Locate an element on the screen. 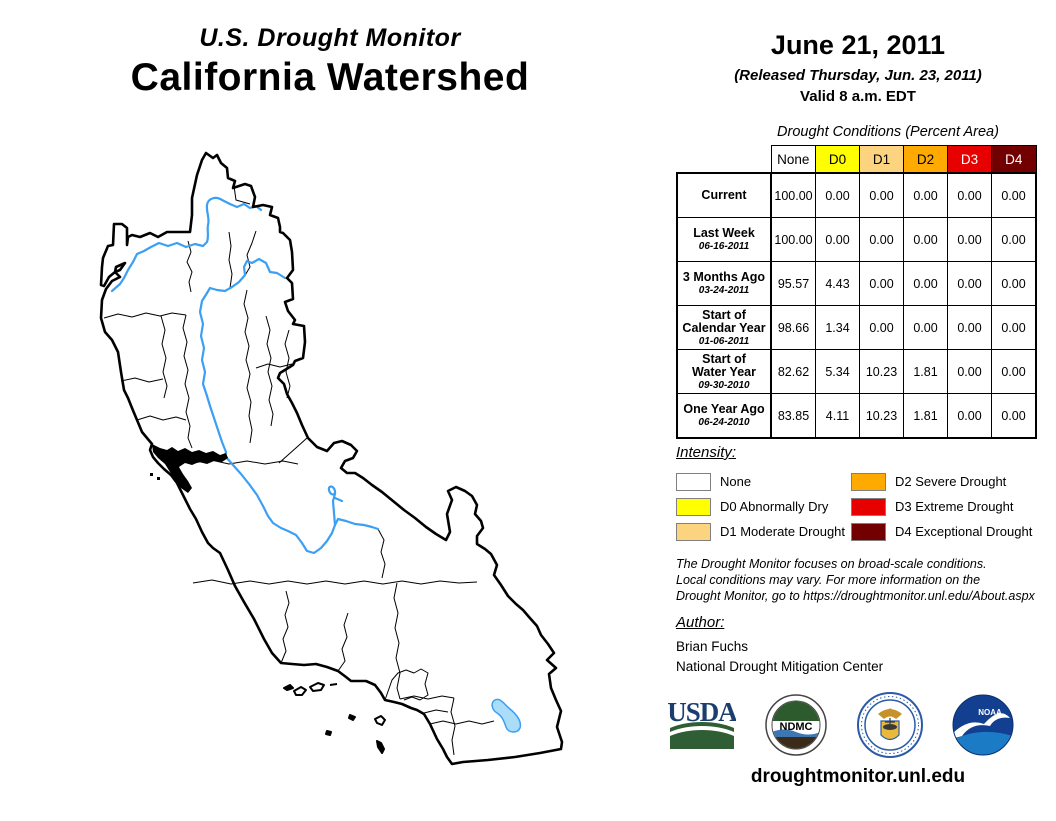  legend-title: Intensity: is located at coordinates (706, 452).